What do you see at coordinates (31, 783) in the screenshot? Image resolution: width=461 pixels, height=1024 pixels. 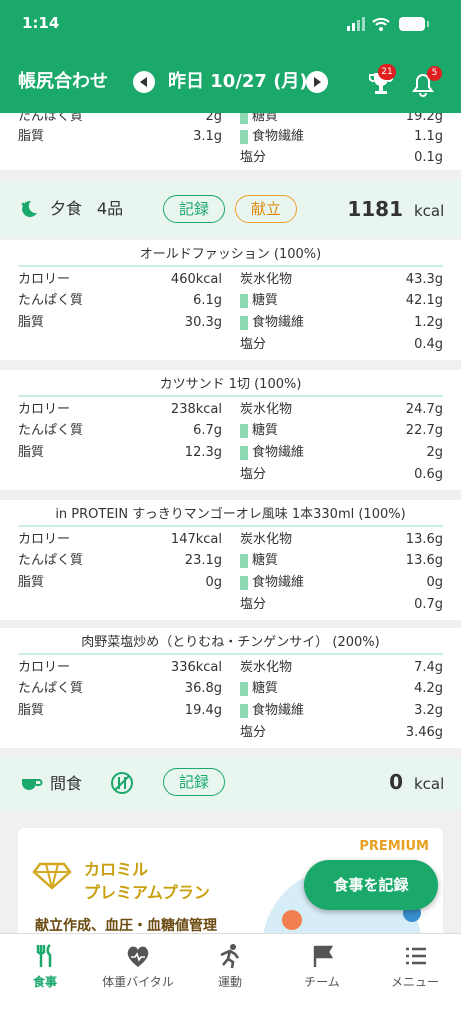 I see `cup-icon` at bounding box center [31, 783].